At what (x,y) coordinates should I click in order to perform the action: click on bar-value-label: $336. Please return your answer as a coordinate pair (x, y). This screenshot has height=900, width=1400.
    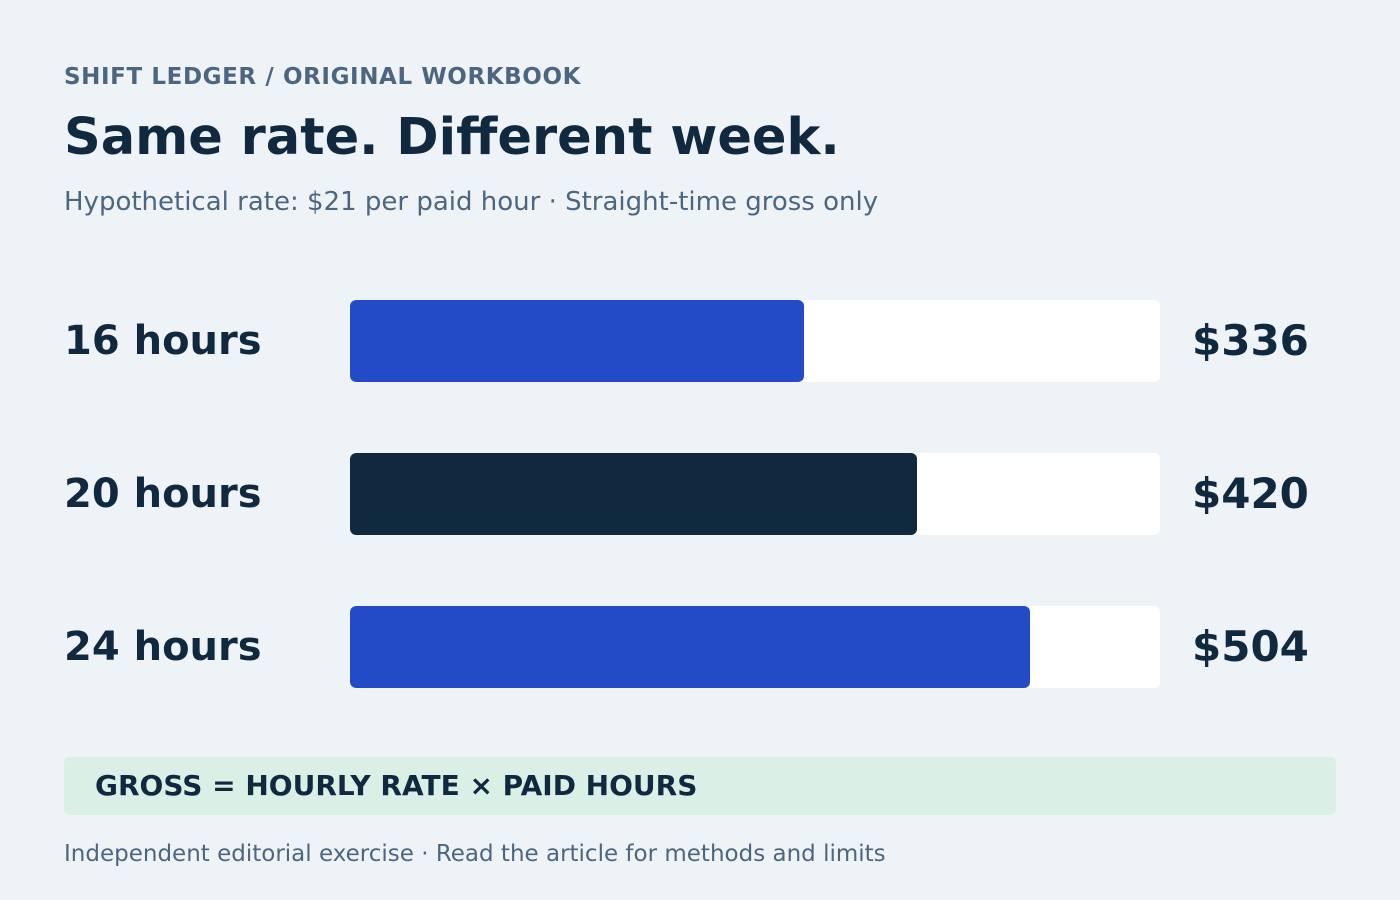
    Looking at the image, I should click on (1250, 340).